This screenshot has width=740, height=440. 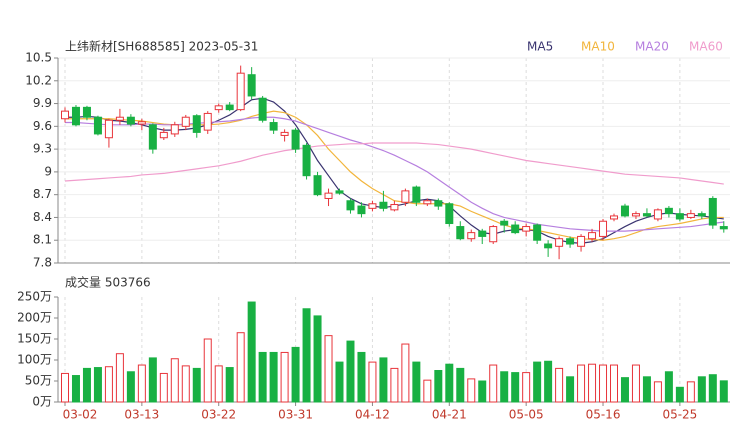 I want to click on chart-title: 上纬新材[SH688585] 2023-05-31, so click(x=161, y=46).